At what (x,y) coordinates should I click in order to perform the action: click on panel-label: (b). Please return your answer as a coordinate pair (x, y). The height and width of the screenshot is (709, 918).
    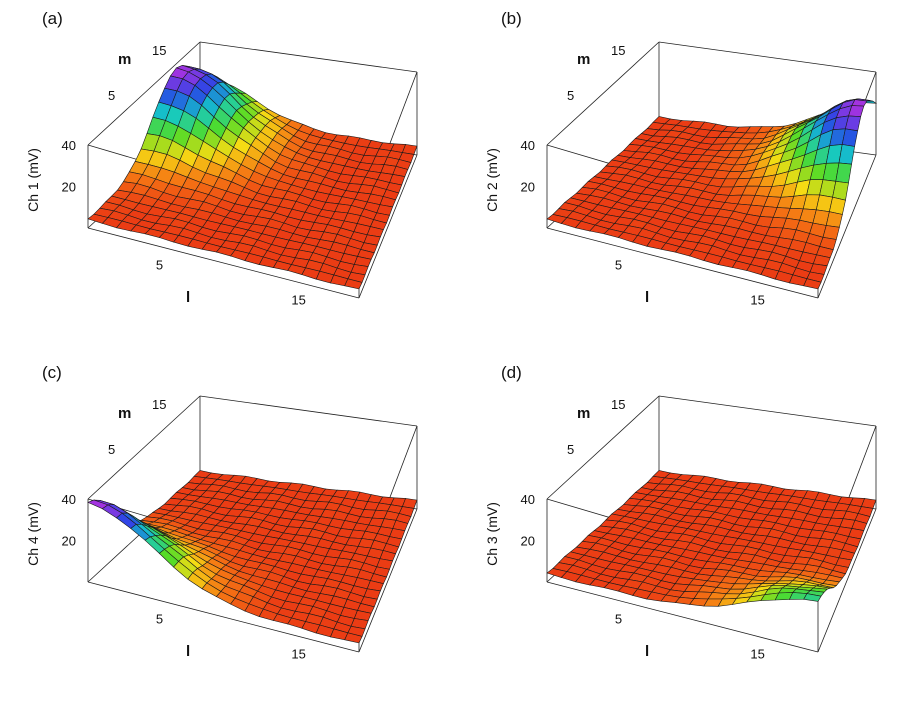
    Looking at the image, I should click on (511, 18).